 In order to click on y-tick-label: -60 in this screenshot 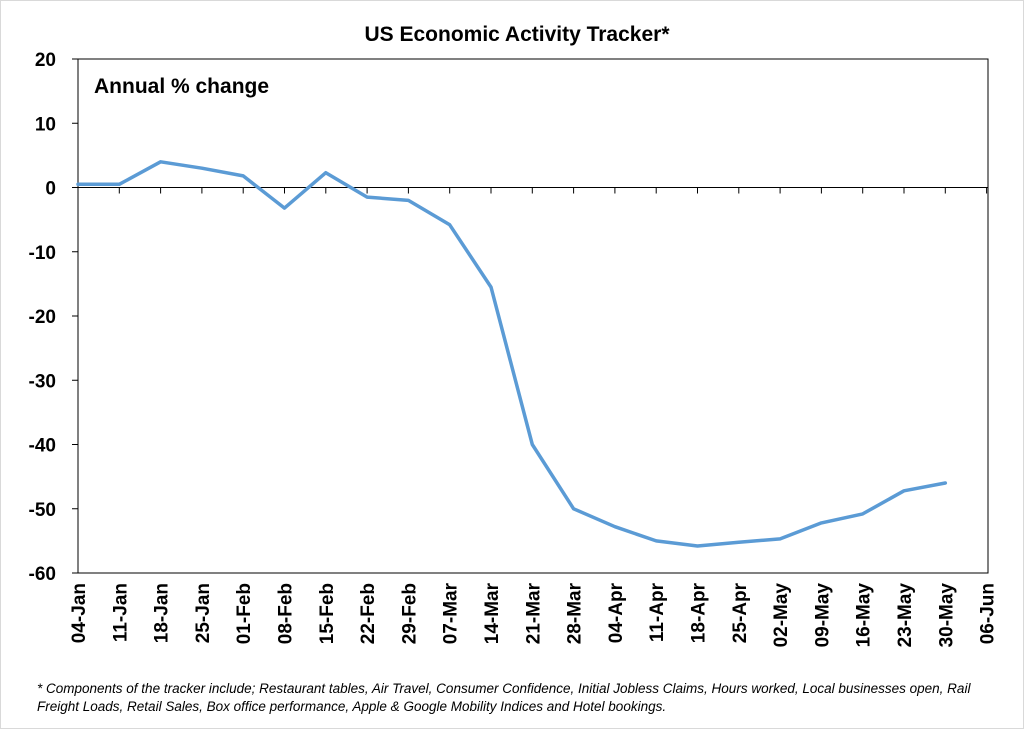, I will do `click(42, 574)`.